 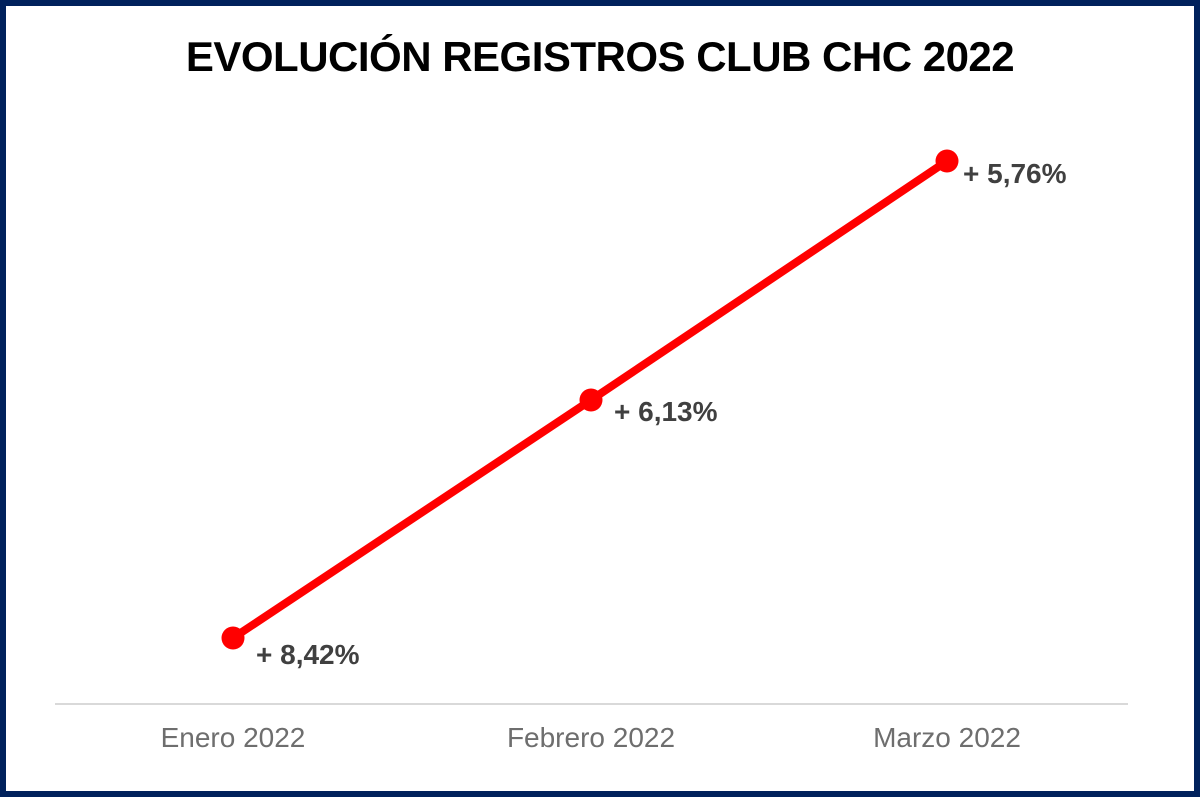 I want to click on data-point-marker-marzo, so click(x=947, y=161).